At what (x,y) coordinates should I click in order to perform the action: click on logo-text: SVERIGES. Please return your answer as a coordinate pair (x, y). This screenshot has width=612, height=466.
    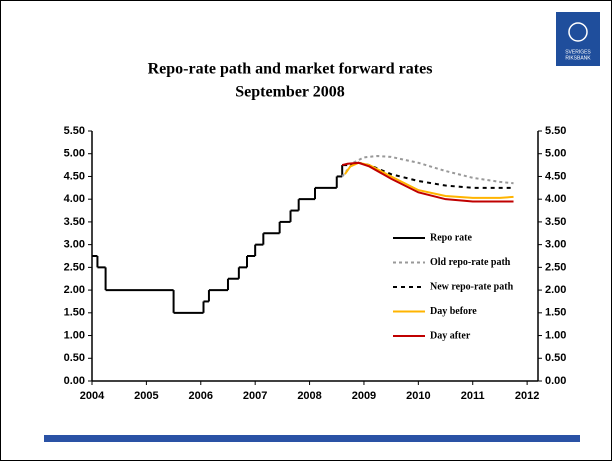
    Looking at the image, I should click on (578, 52).